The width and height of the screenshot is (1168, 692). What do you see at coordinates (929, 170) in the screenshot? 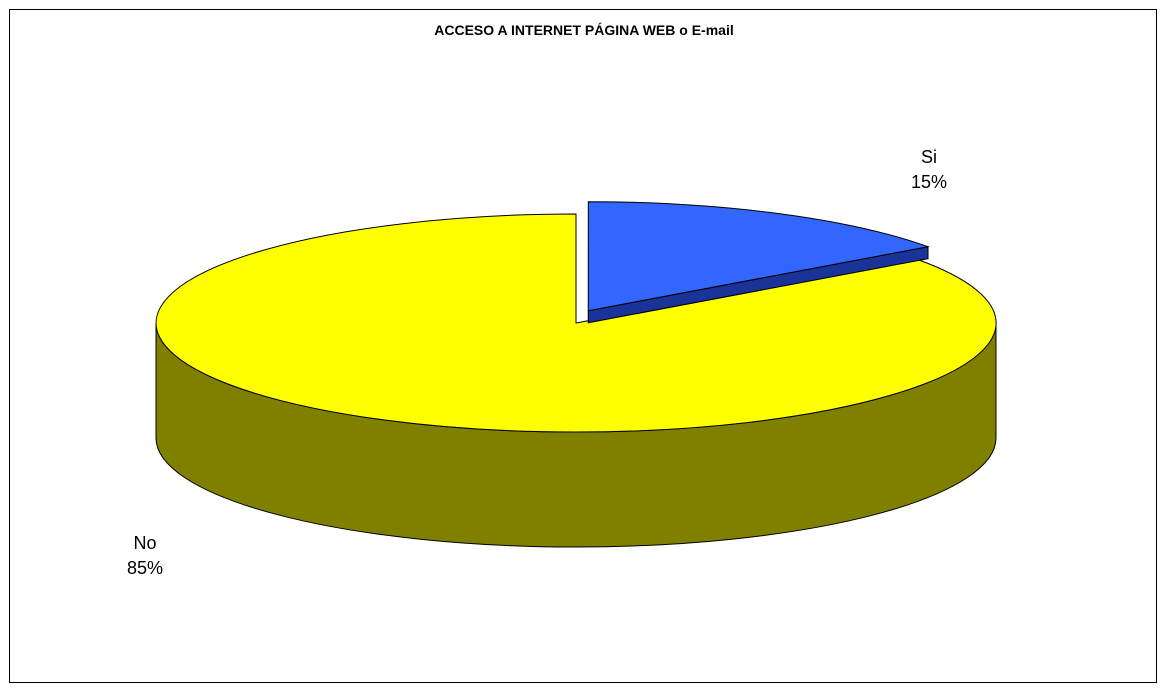
I see `slice-label-si: Si 15%` at bounding box center [929, 170].